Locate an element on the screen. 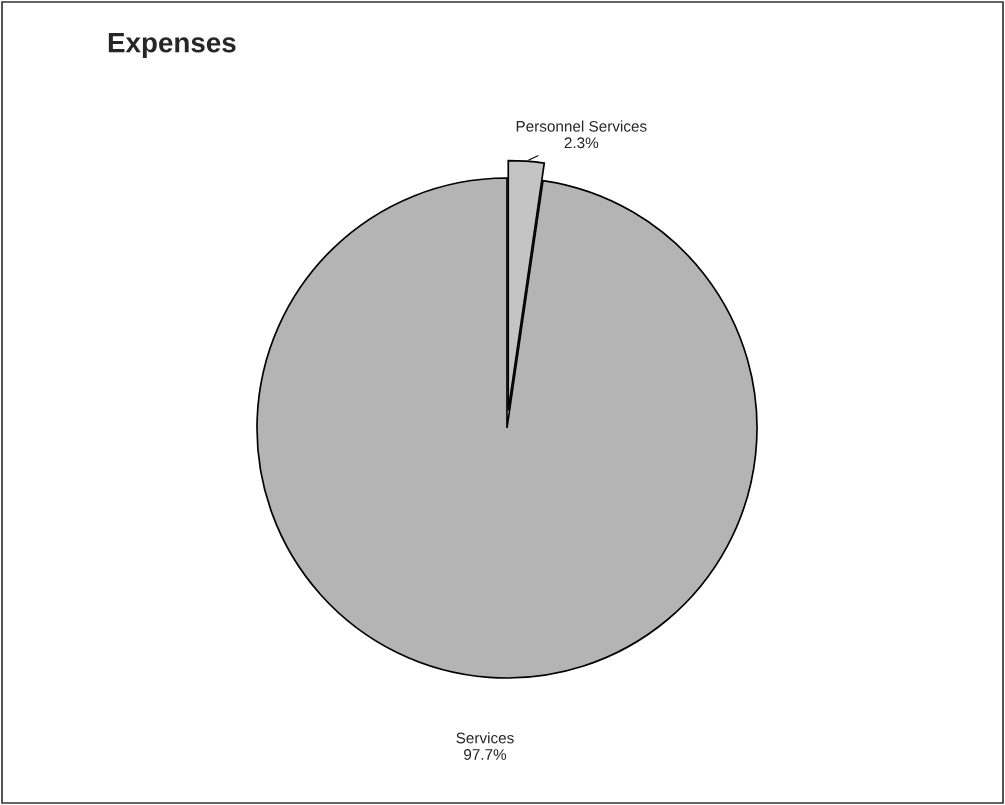 The height and width of the screenshot is (805, 1005). chart-title: Expenses is located at coordinates (172, 45).